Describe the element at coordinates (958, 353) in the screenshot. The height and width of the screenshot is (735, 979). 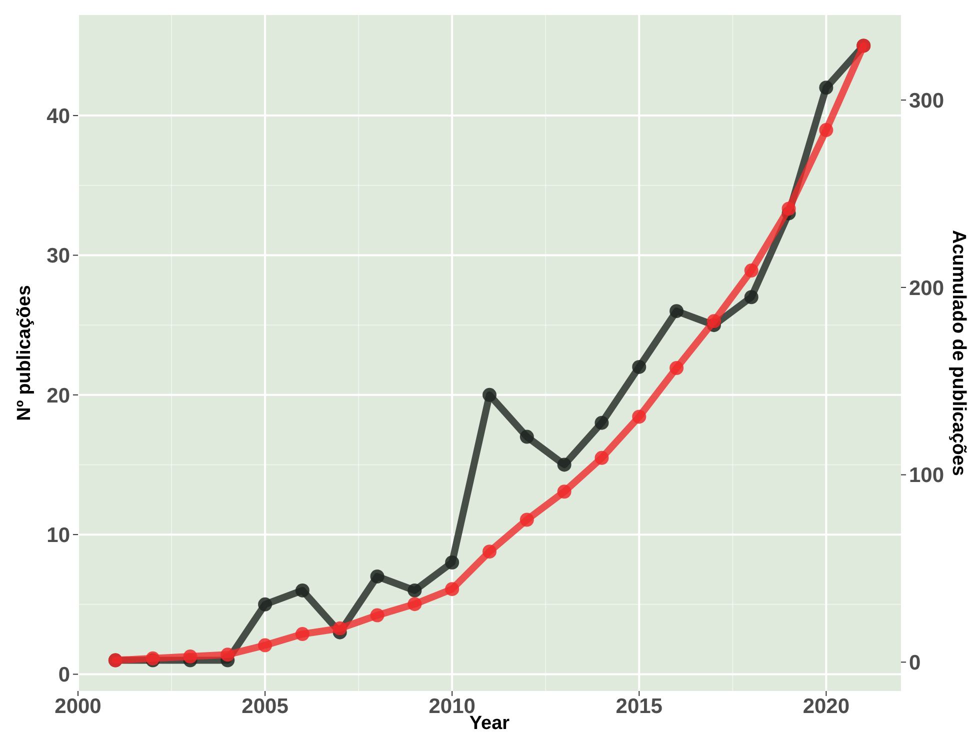
I see `y2-axis-title: Acumulado de publicações` at that location.